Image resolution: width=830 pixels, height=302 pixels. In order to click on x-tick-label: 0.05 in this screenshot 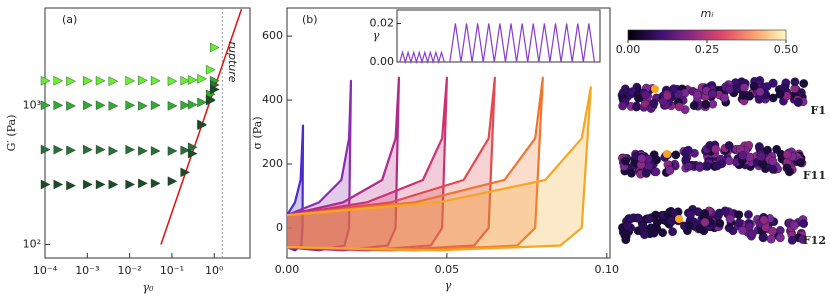, I will do `click(447, 269)`.